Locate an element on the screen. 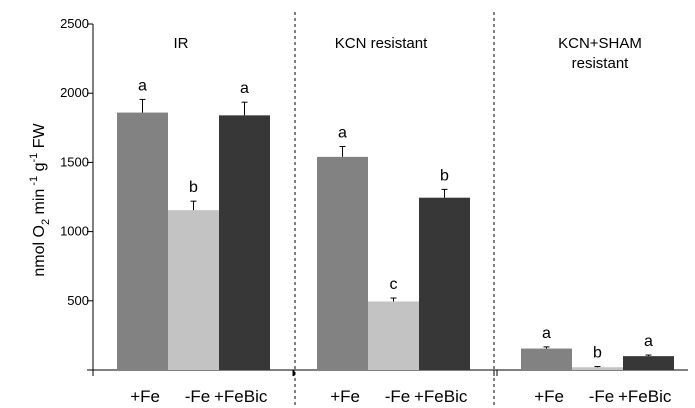  y-axis-label-sub: 2 is located at coordinates (46, 222).